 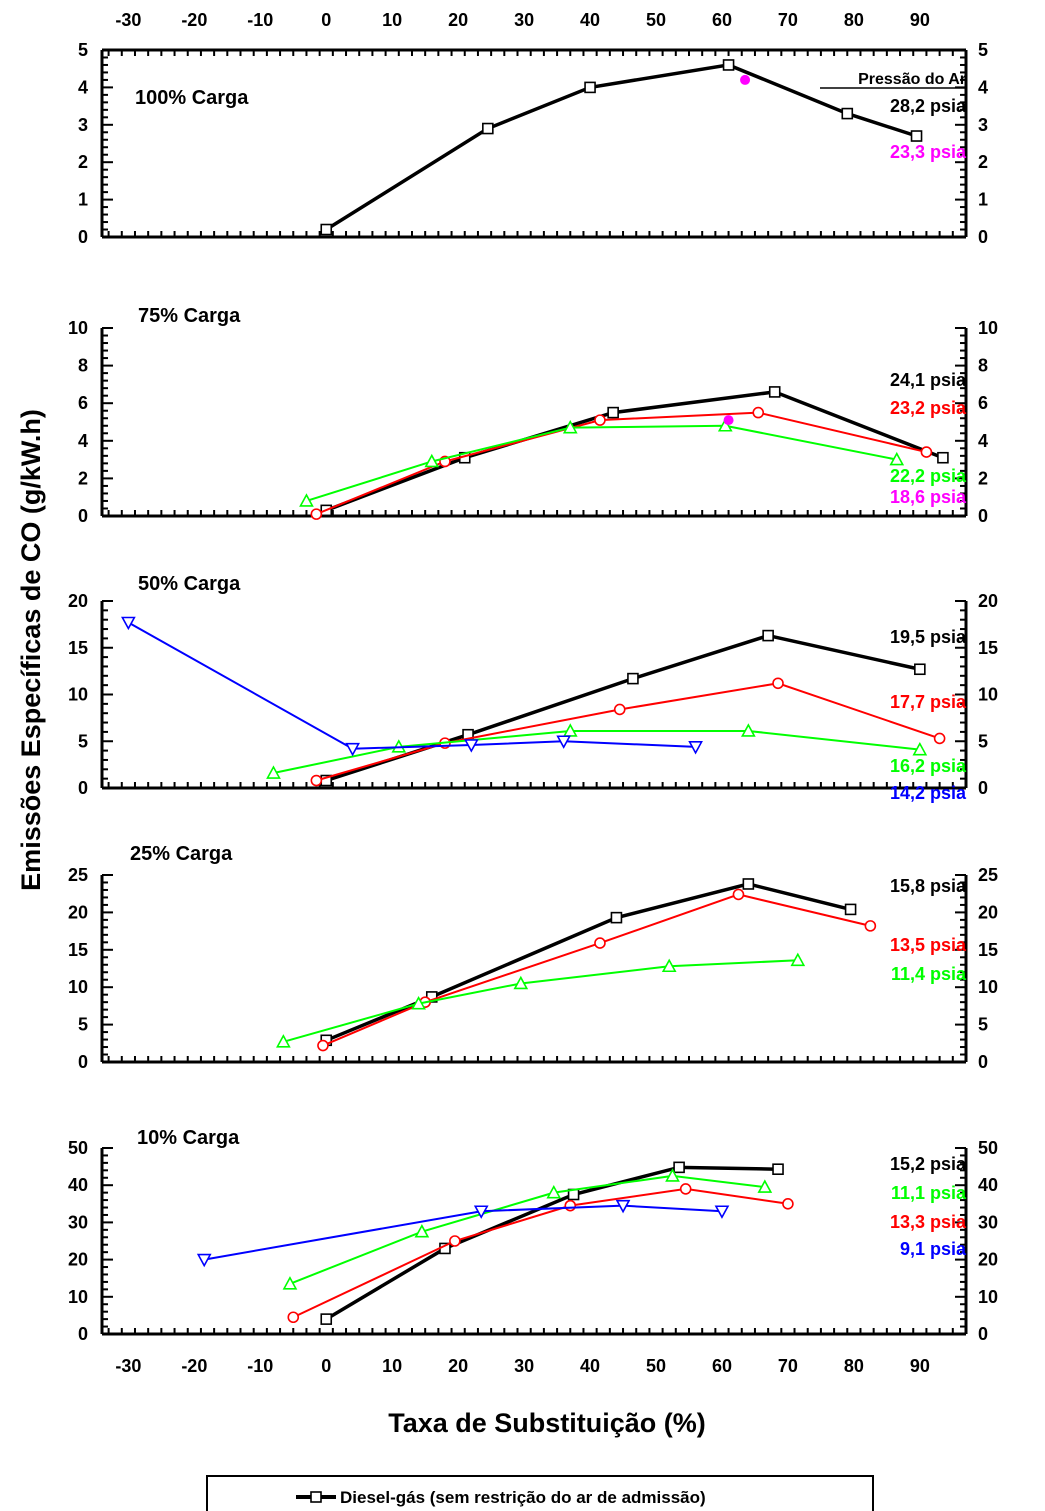 What do you see at coordinates (547, 1423) in the screenshot?
I see `x-axis-label: Taxa de Substituição (%)` at bounding box center [547, 1423].